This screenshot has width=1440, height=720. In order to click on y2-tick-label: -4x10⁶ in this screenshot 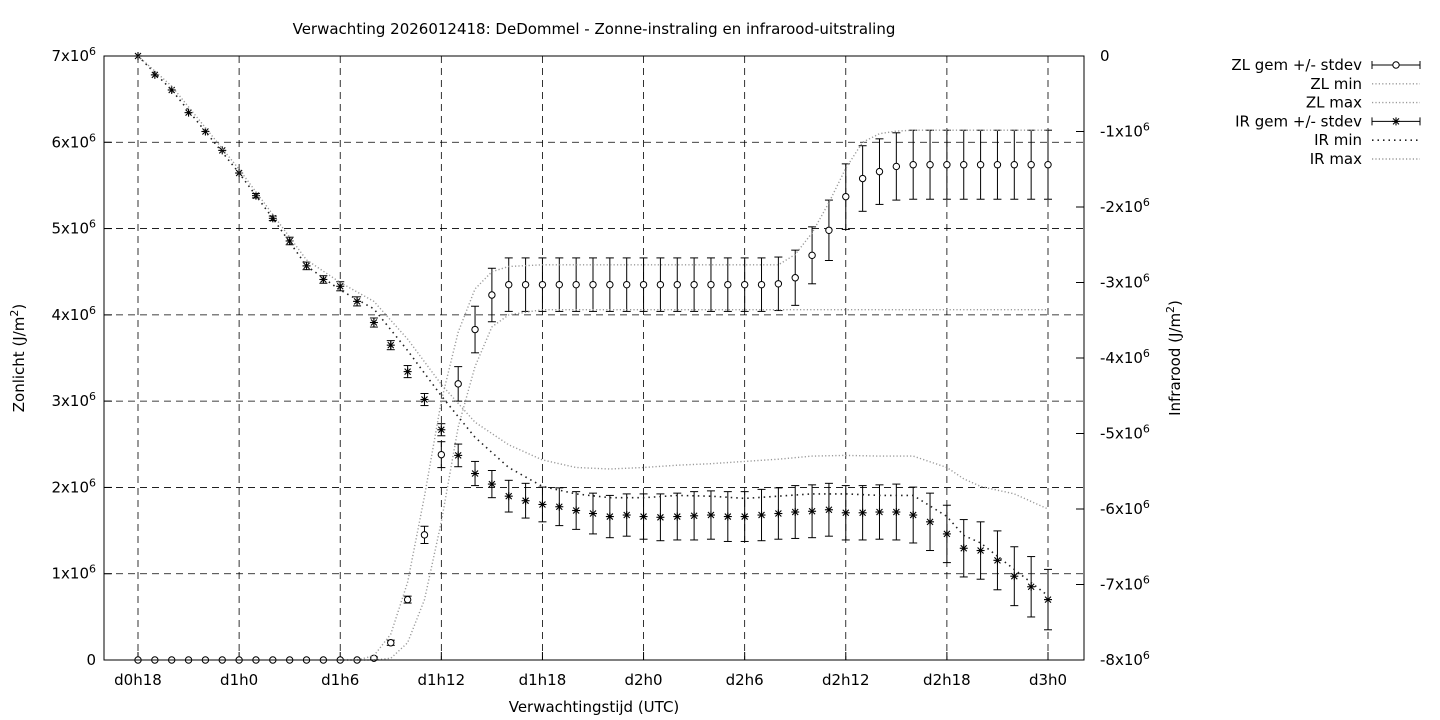, I will do `click(1125, 357)`.